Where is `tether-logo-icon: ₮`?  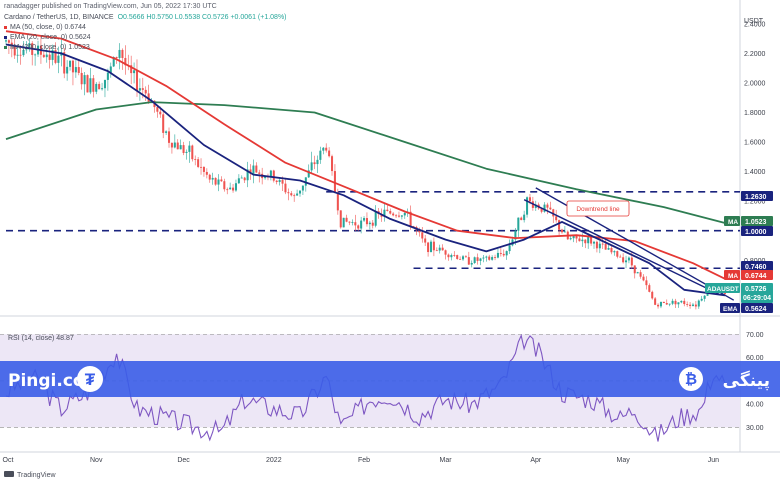
tether-logo-icon: ₮ is located at coordinates (90, 379).